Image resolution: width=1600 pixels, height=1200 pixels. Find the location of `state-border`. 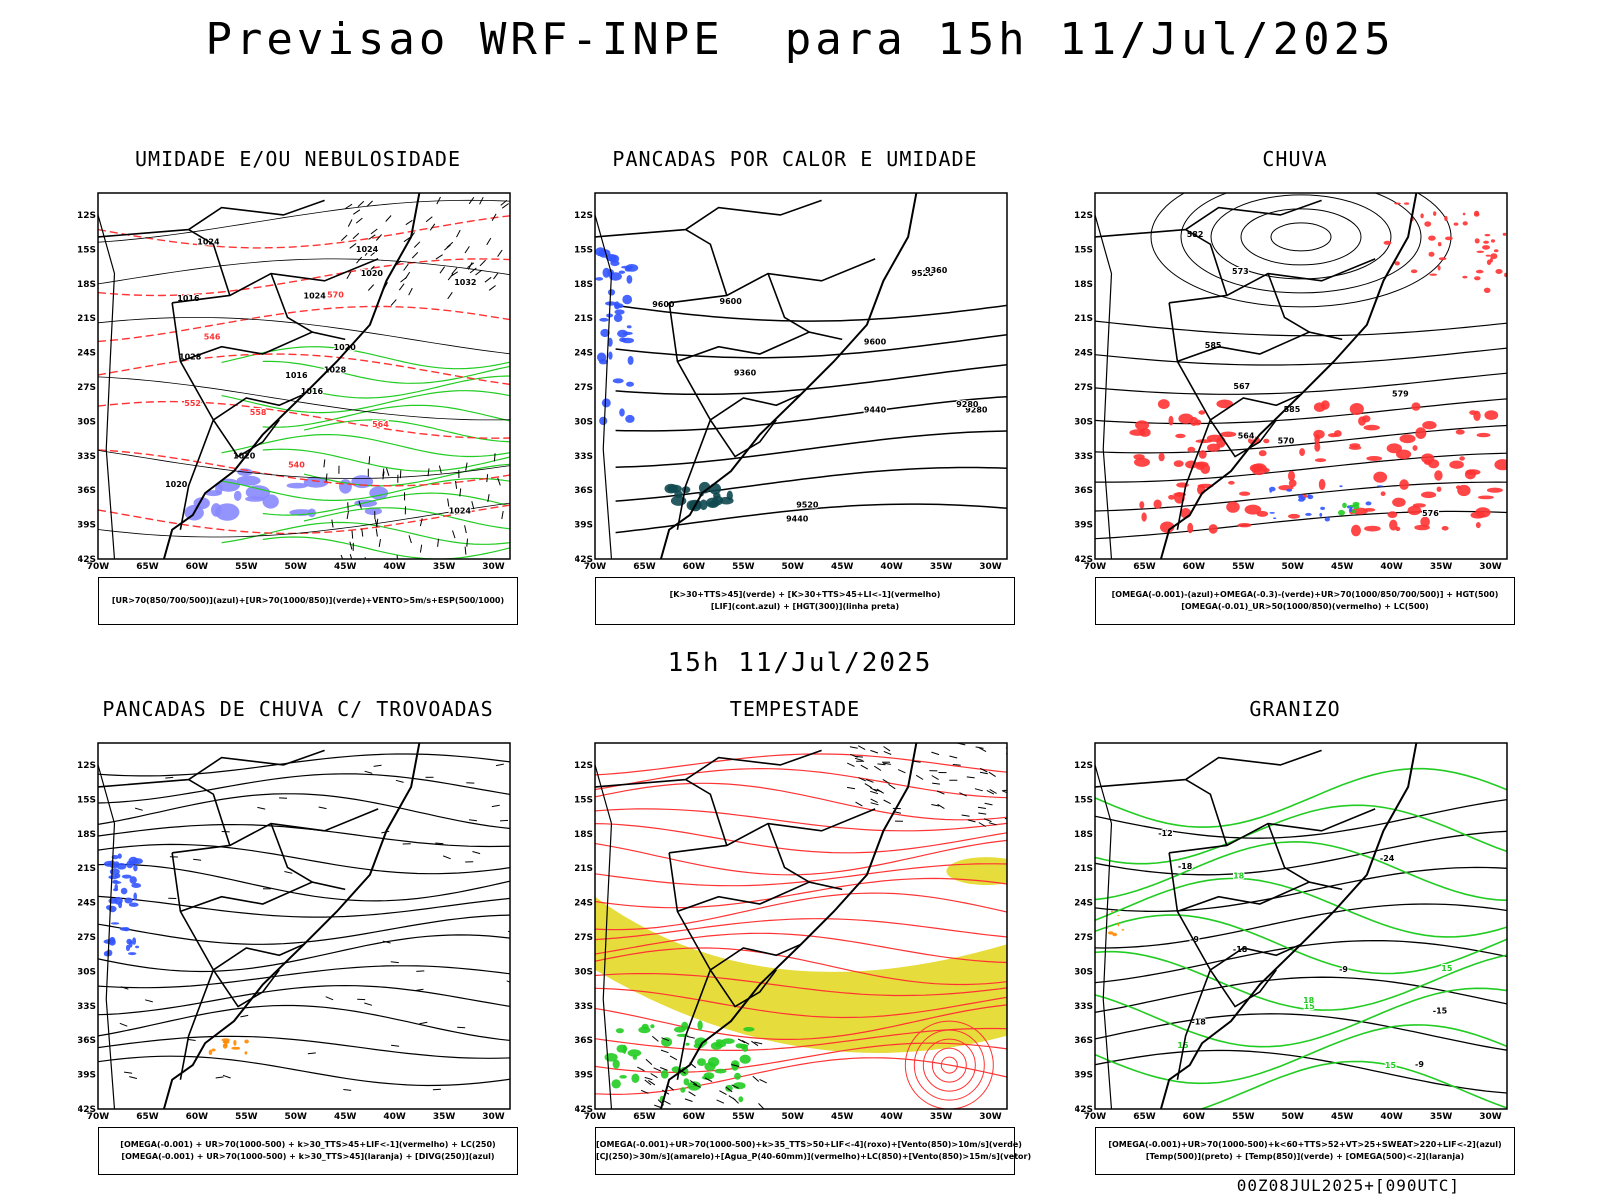

state-border is located at coordinates (246, 988).